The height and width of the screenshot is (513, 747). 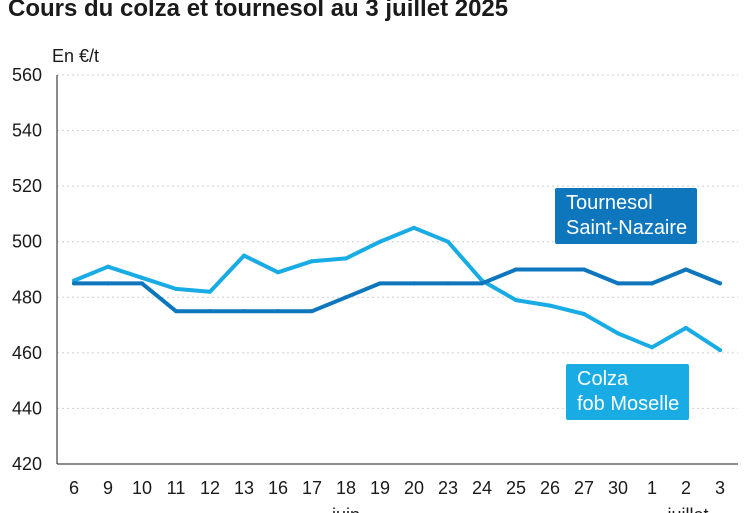 What do you see at coordinates (550, 488) in the screenshot?
I see `x-tick-label: 26` at bounding box center [550, 488].